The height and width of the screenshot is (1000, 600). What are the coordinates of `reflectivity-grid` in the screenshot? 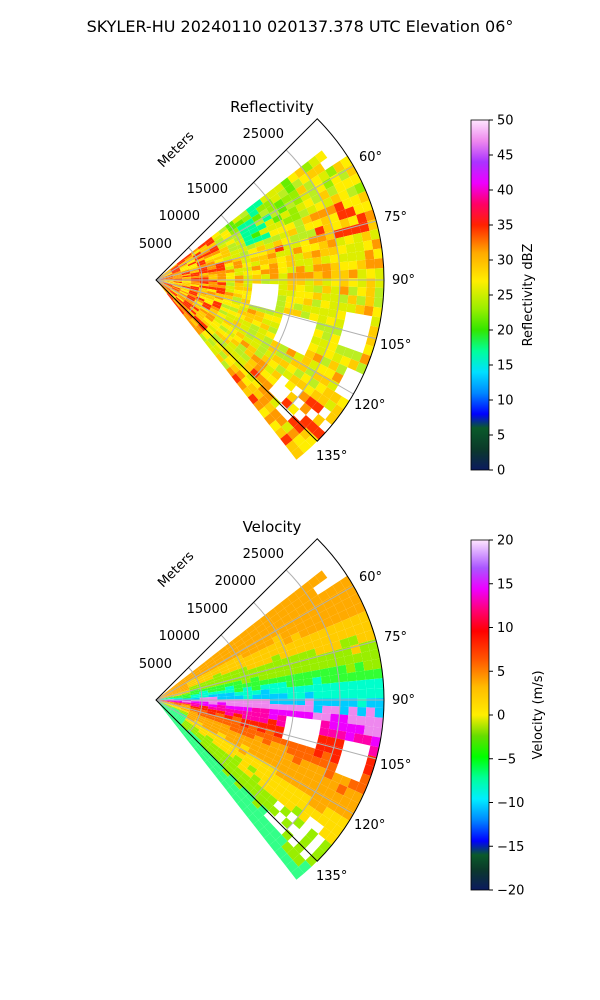 It's located at (270, 280).